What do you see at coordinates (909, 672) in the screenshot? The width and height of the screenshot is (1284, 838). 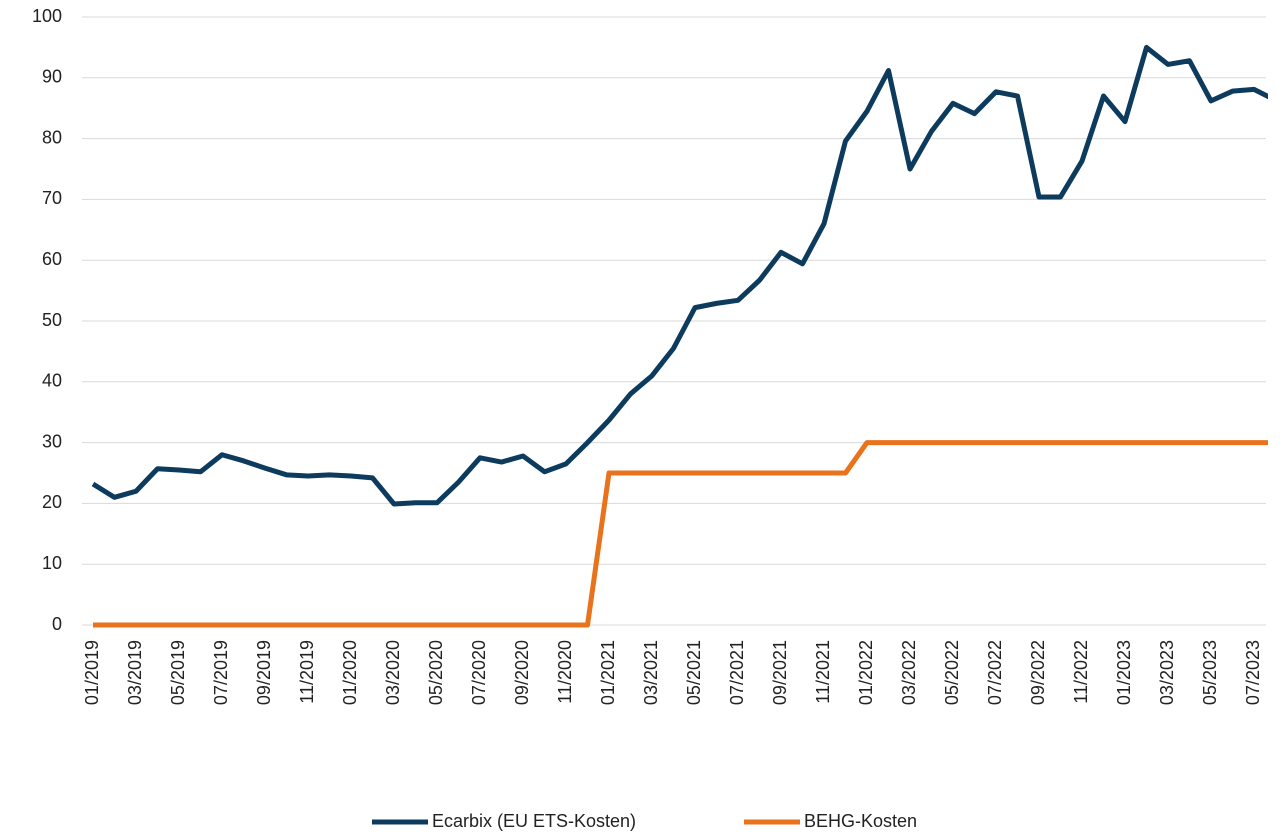 I see `x-tick-label: 03/2022` at bounding box center [909, 672].